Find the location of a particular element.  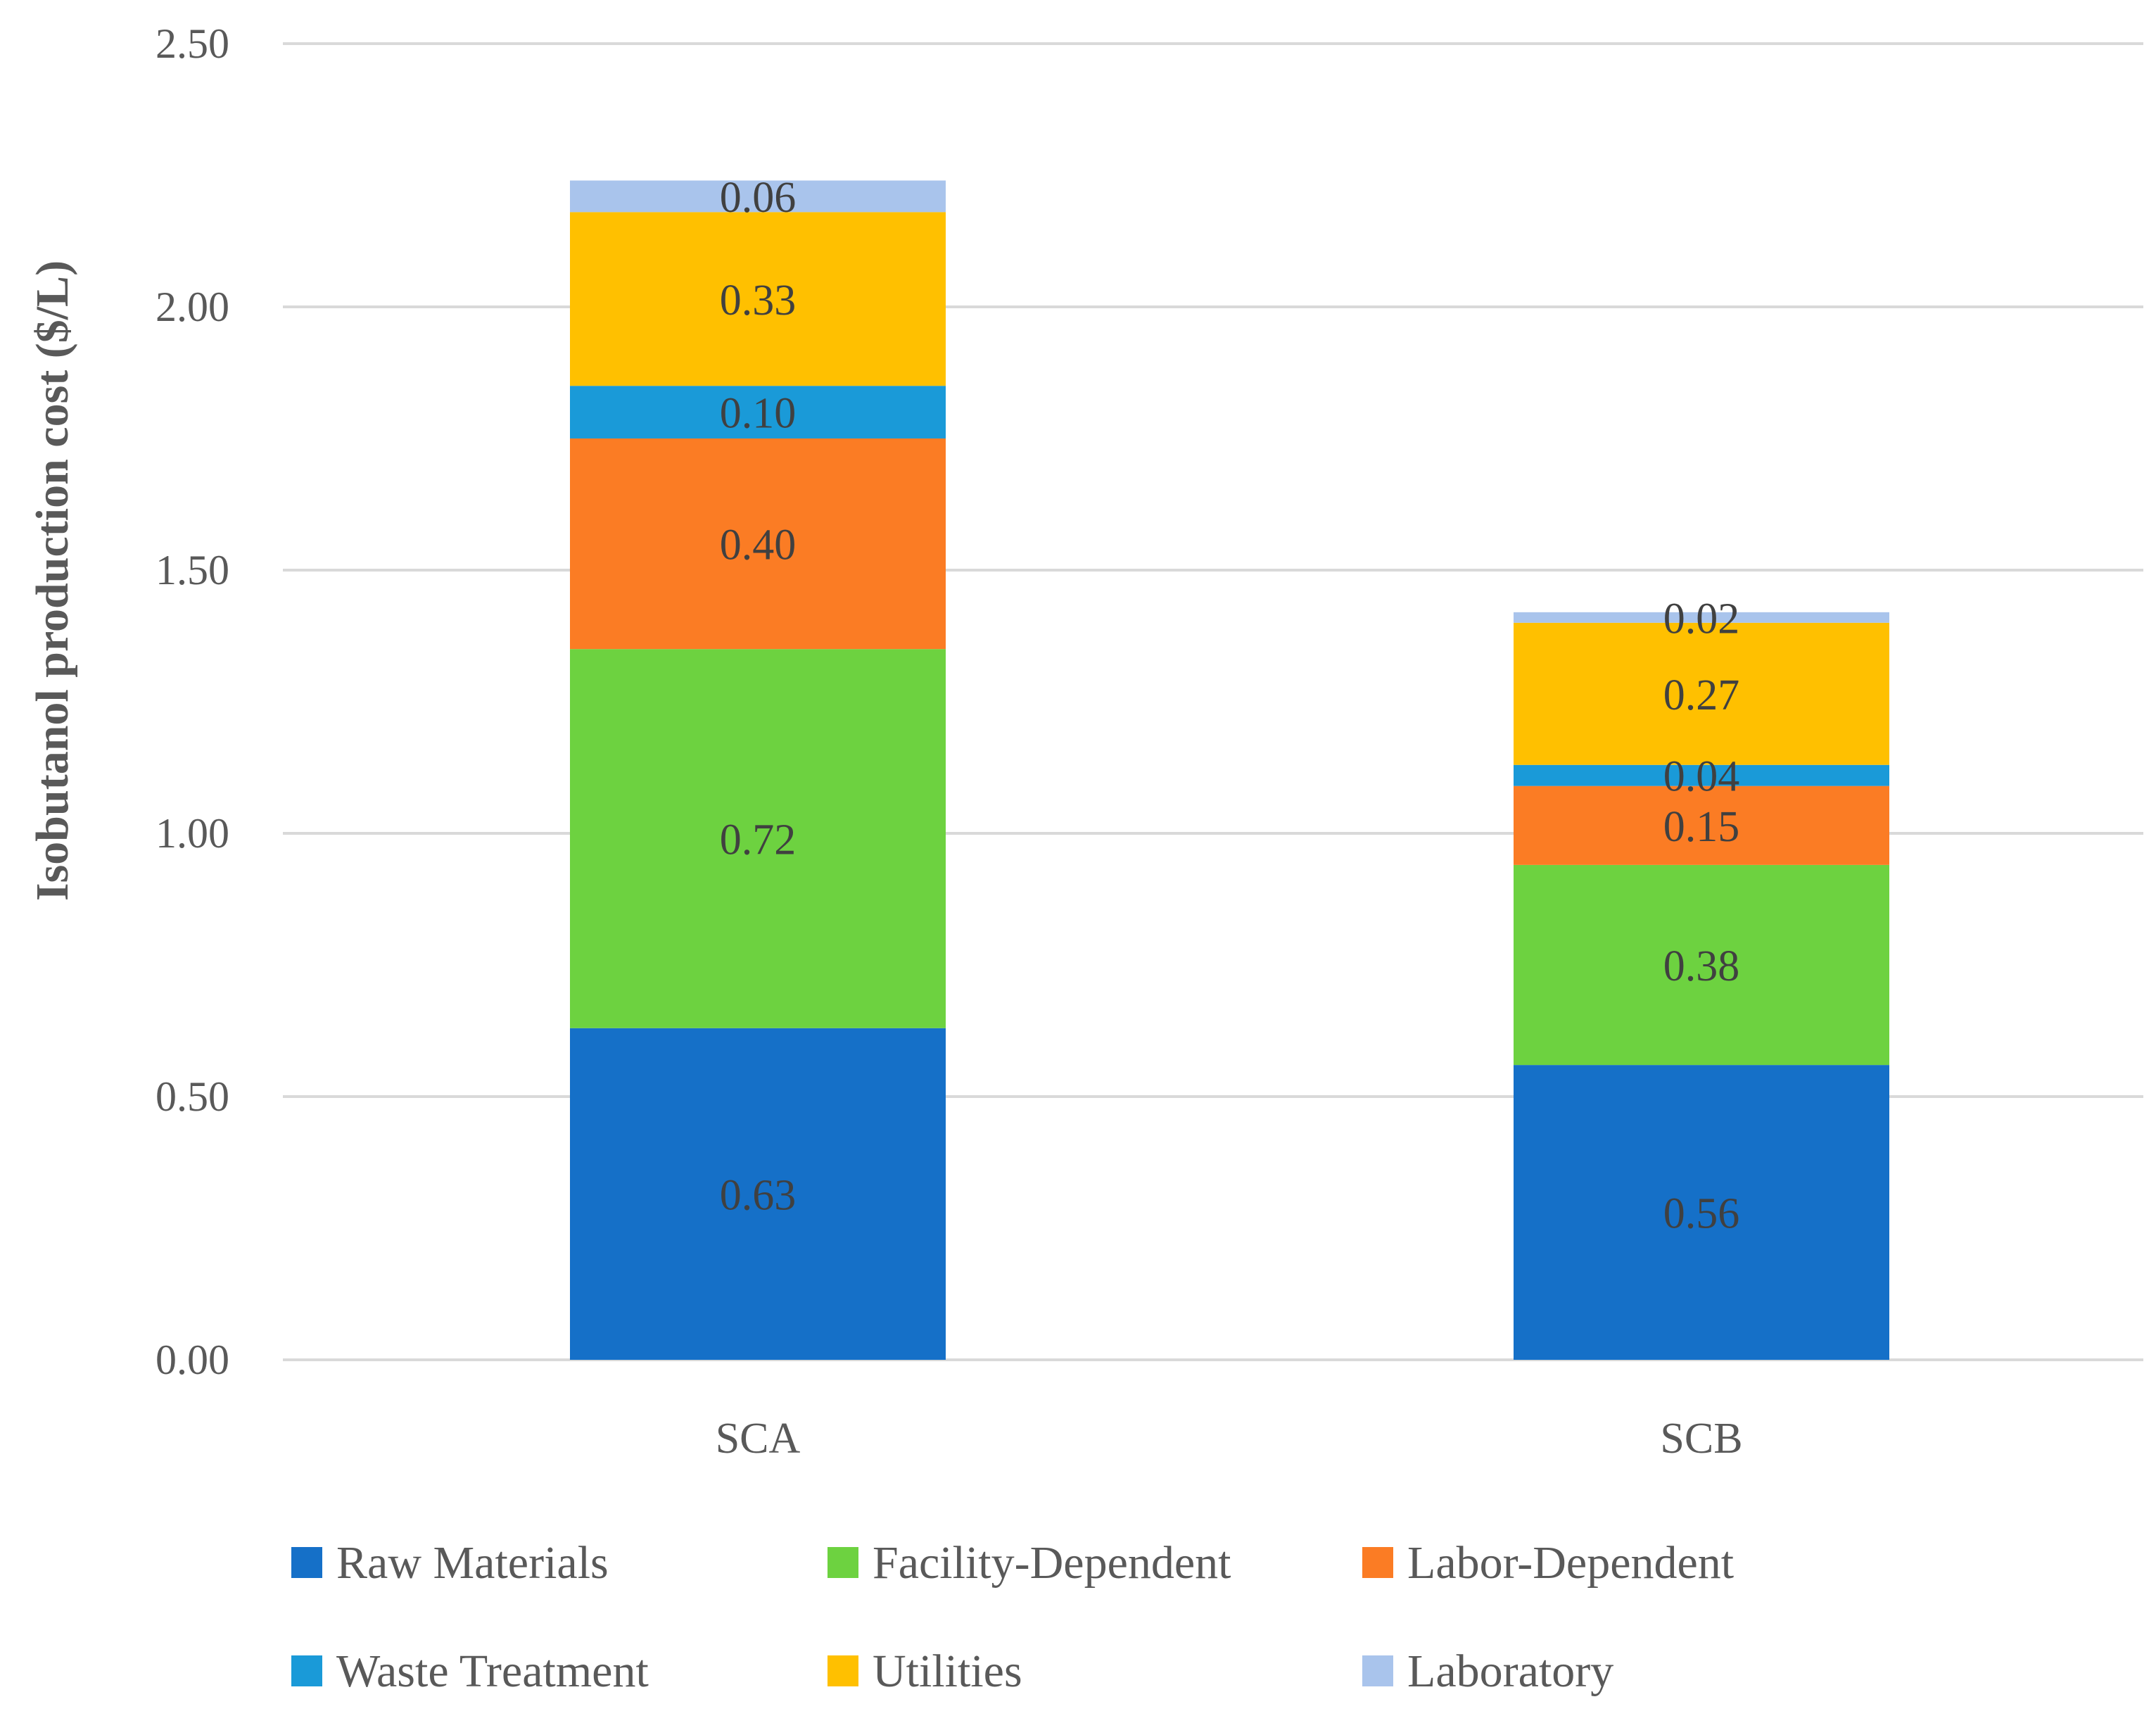

data-label: 0.40 is located at coordinates (758, 546).